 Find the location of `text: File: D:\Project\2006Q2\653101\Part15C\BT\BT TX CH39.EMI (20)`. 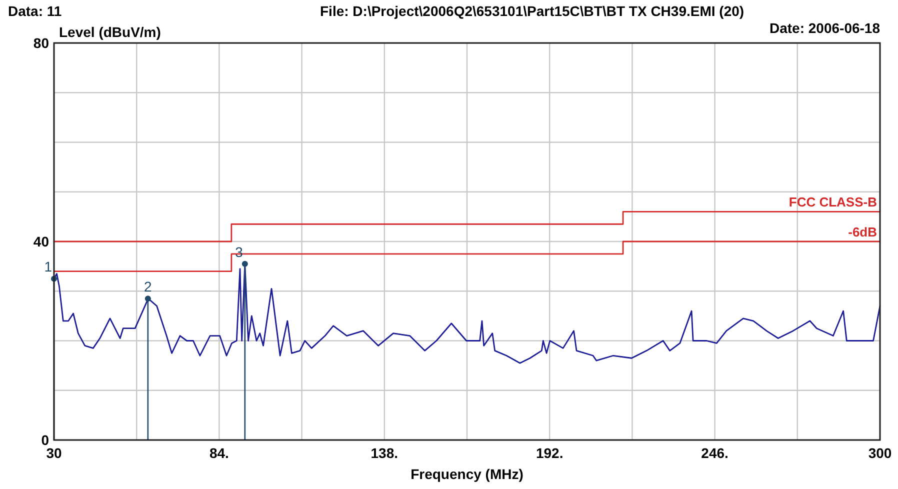

text: File: D:\Project\2006Q2\653101\Part15C\BT\BT TX CH39.EMI (20) is located at coordinates (532, 11).